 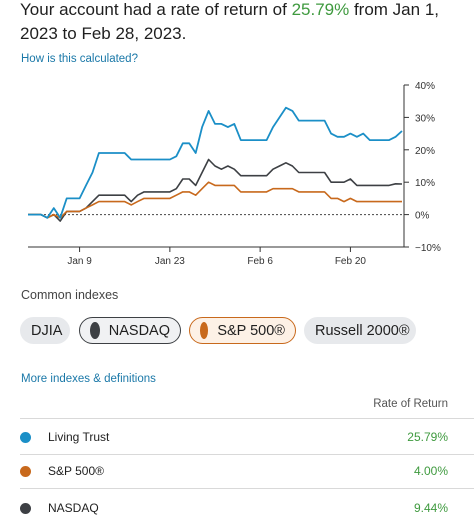 I want to click on y-tick-label: 30%, so click(x=425, y=118).